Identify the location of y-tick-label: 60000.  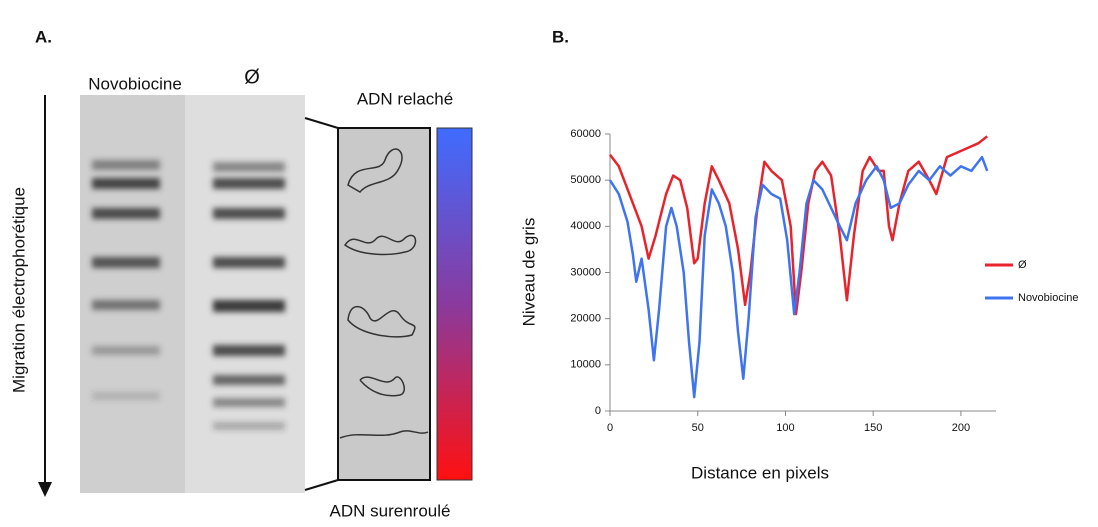
(585, 134).